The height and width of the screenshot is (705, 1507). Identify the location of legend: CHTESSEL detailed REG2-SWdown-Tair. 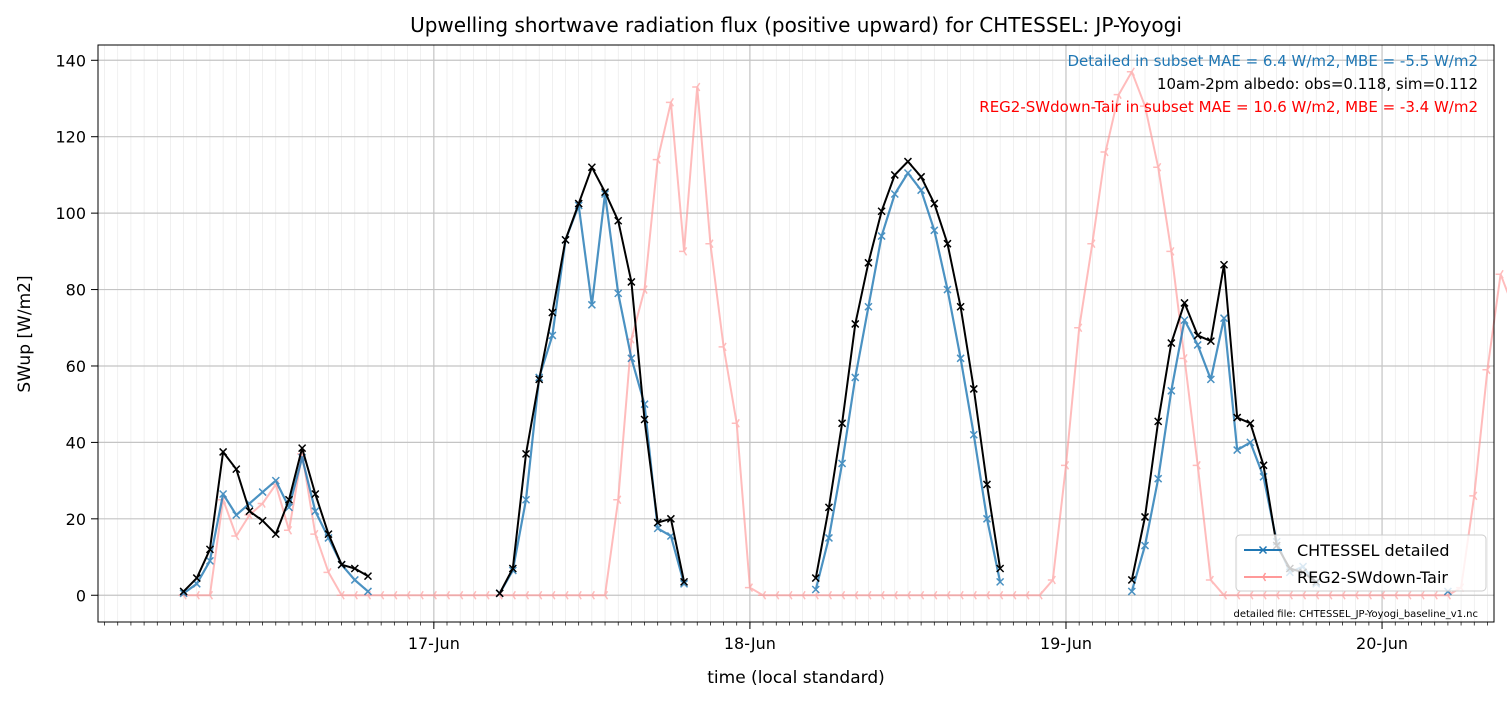
(1361, 563).